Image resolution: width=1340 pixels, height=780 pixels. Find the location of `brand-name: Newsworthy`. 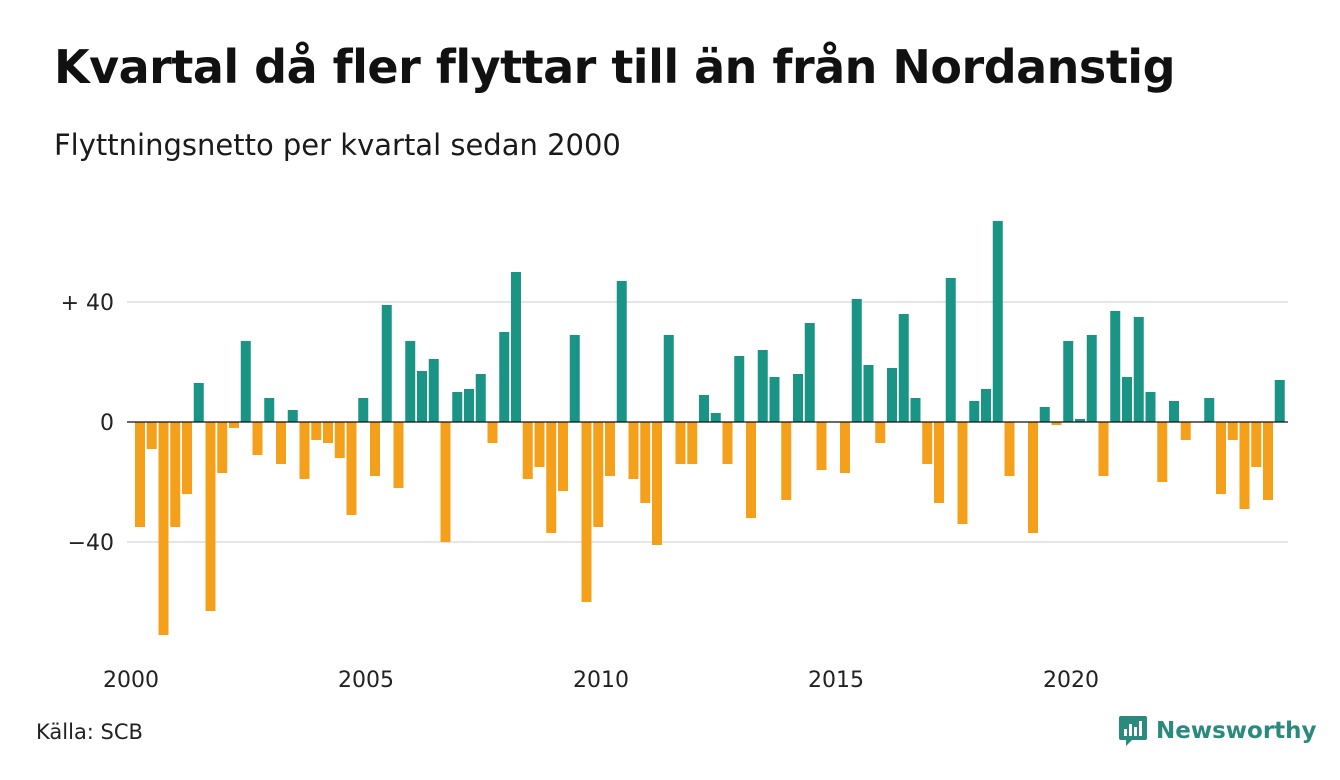

brand-name: Newsworthy is located at coordinates (1236, 731).